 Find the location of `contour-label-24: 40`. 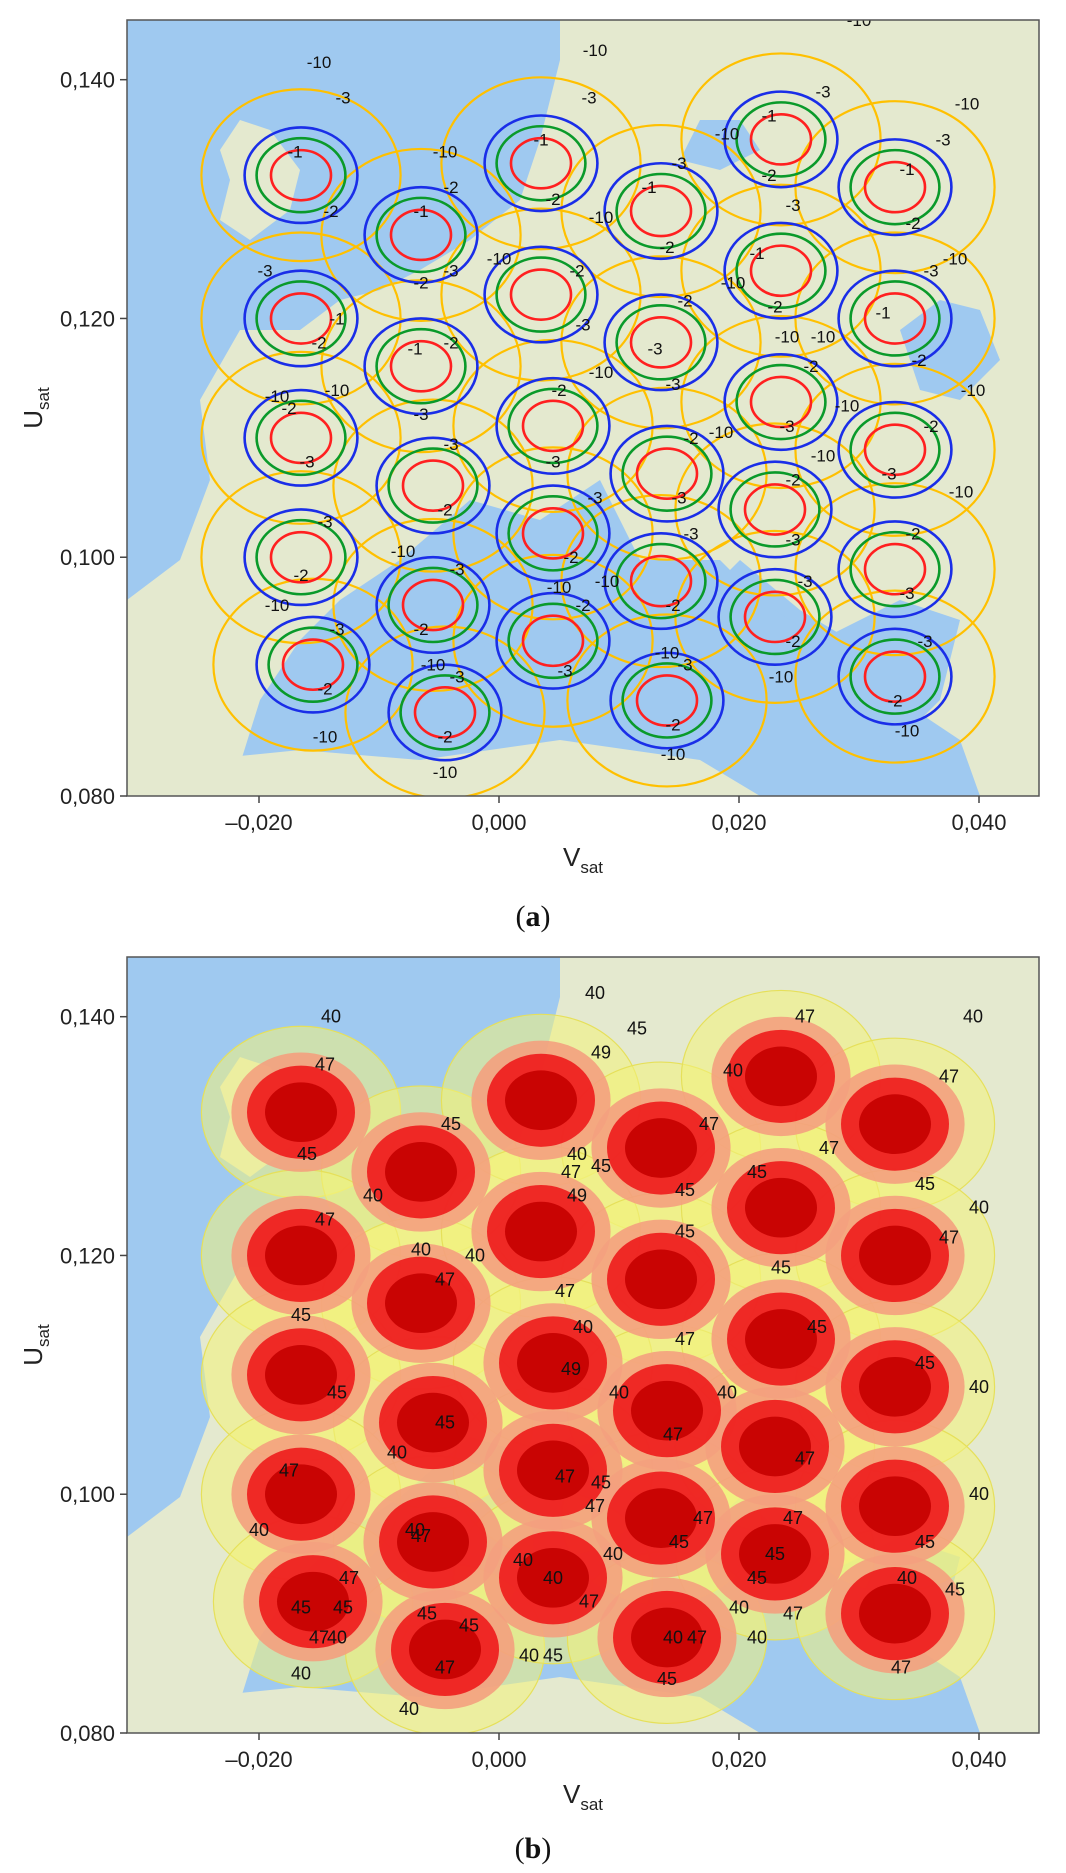

contour-label-24: 40 is located at coordinates (421, 1249).